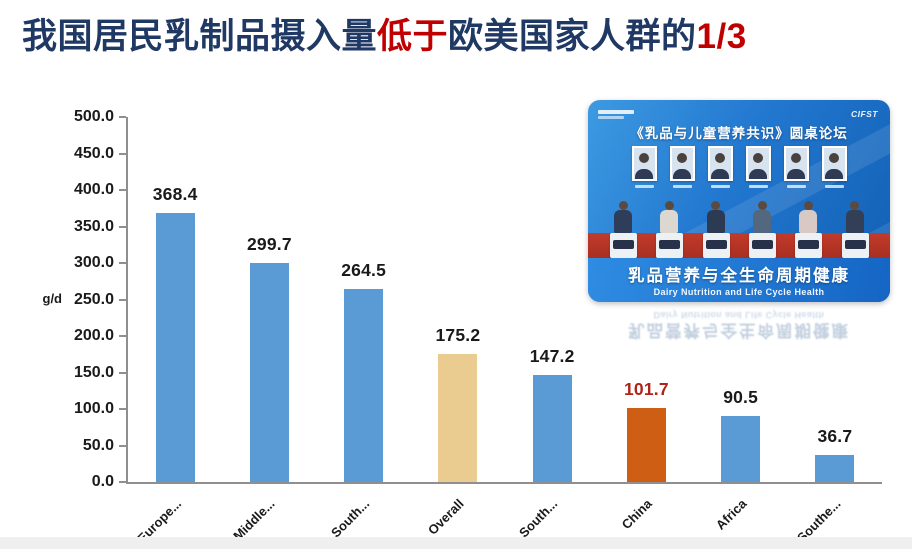  Describe the element at coordinates (458, 299) in the screenshot. I see `bar-group: 175.2` at that location.